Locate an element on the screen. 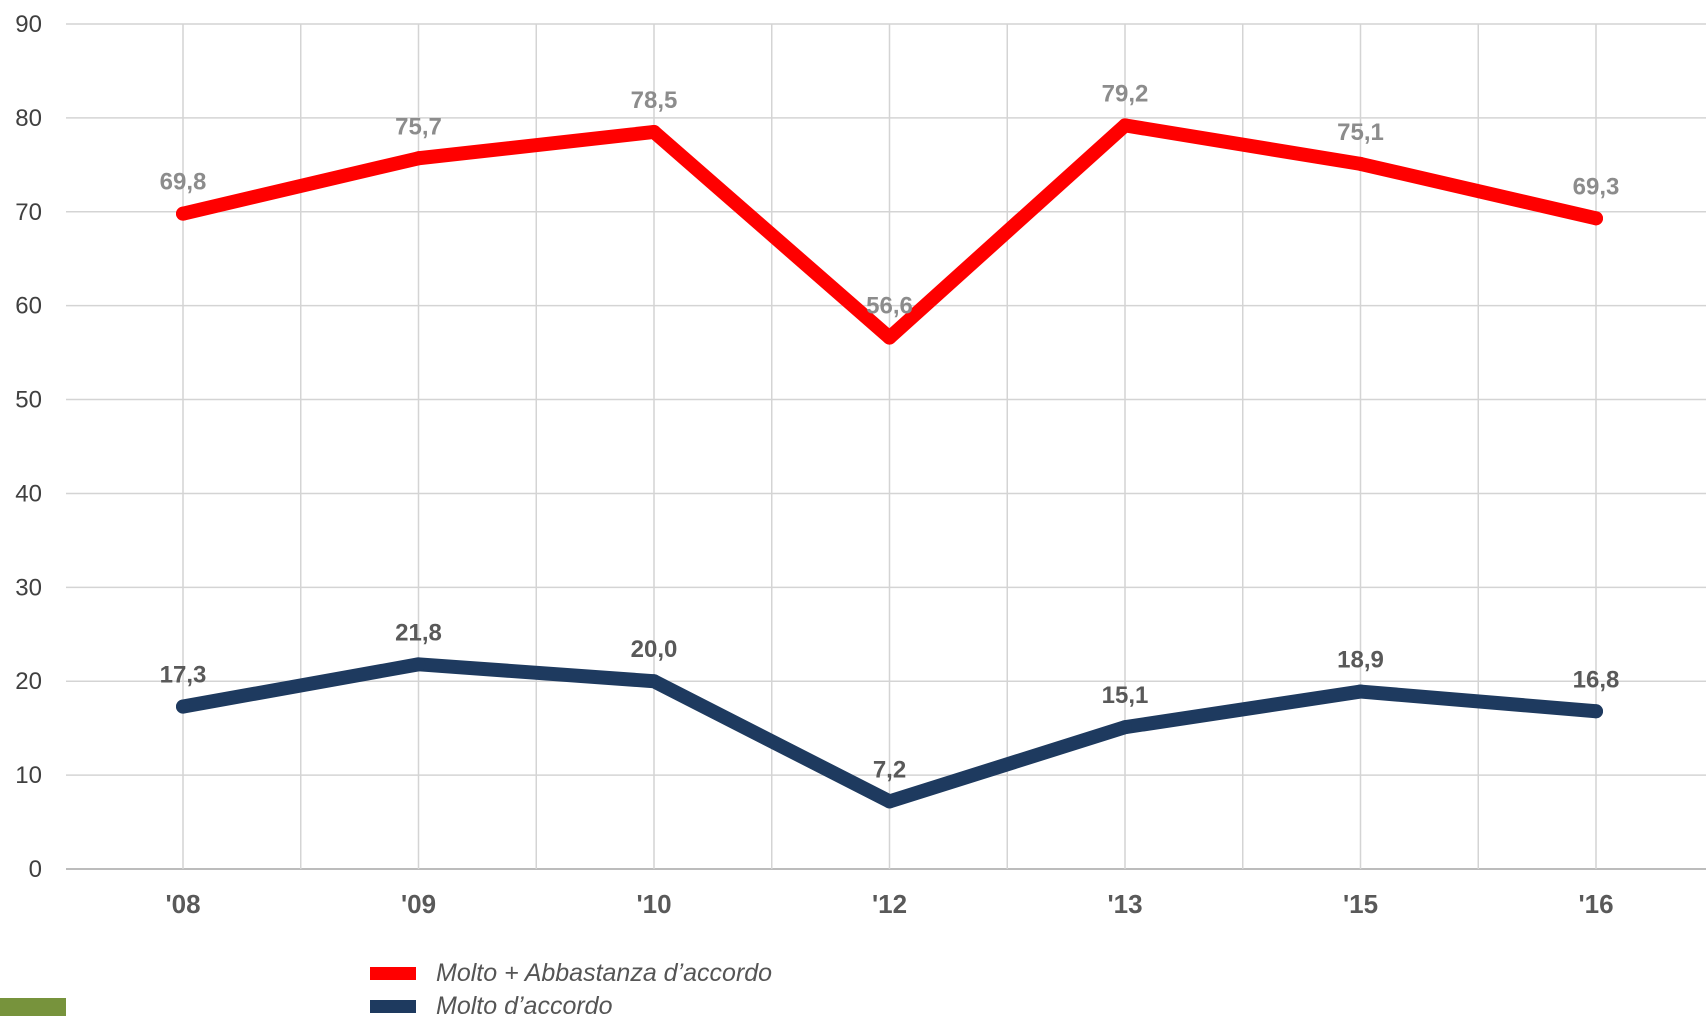 The image size is (1706, 1022). data-label: 16,8 is located at coordinates (1596, 679).